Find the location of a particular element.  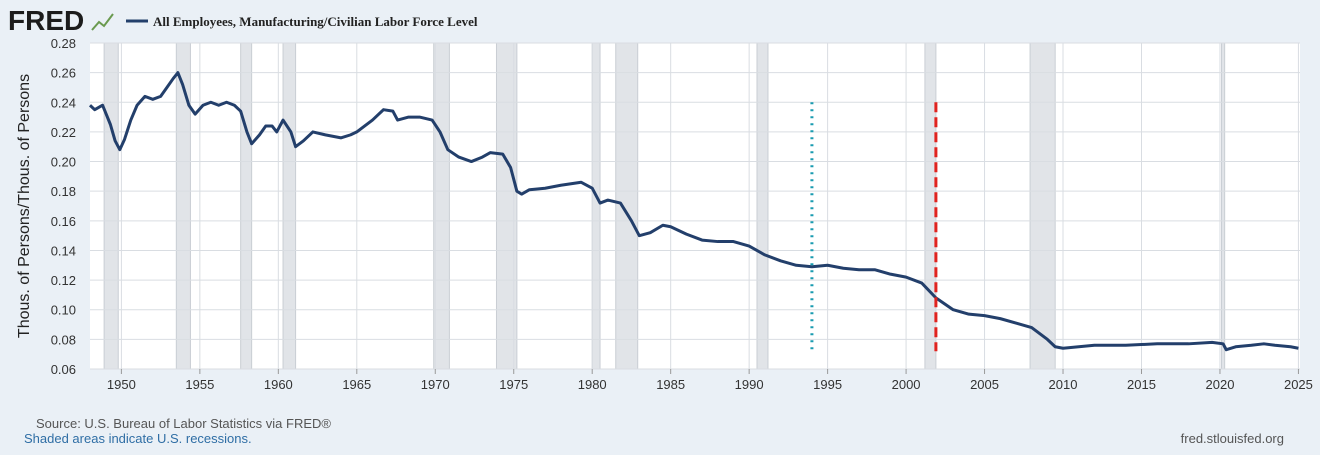

x-tick-label: 2010 is located at coordinates (1063, 384).